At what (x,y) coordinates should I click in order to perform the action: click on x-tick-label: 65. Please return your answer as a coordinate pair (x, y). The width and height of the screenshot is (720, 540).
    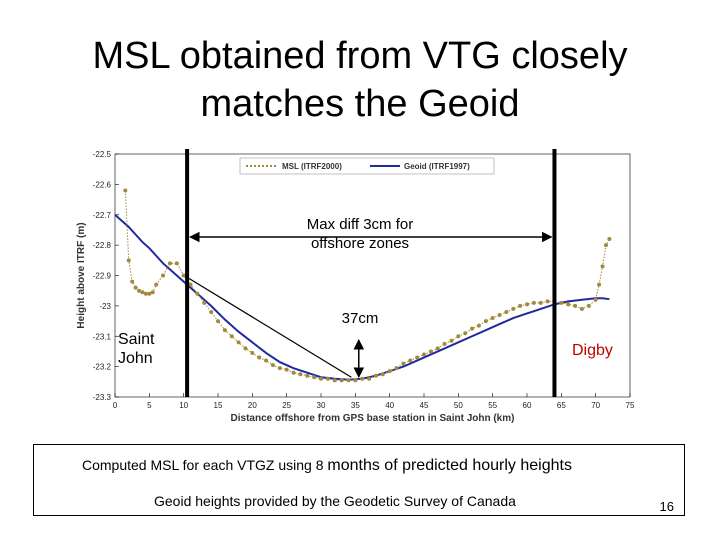
    Looking at the image, I should click on (561, 405).